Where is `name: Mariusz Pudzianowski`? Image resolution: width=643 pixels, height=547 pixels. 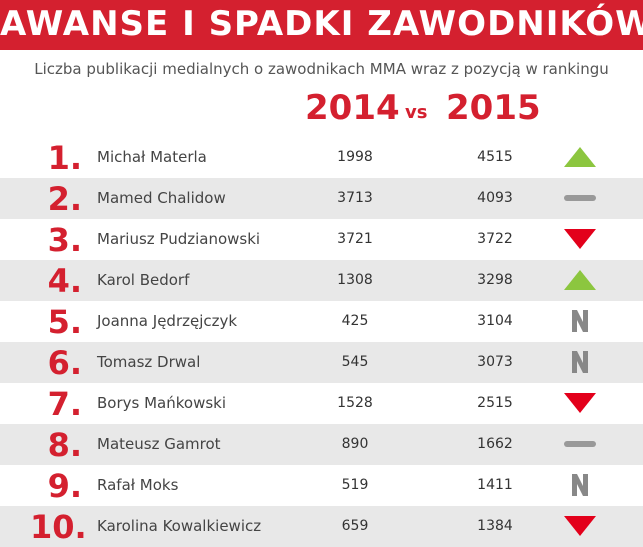 name: Mariusz Pudzianowski is located at coordinates (179, 239).